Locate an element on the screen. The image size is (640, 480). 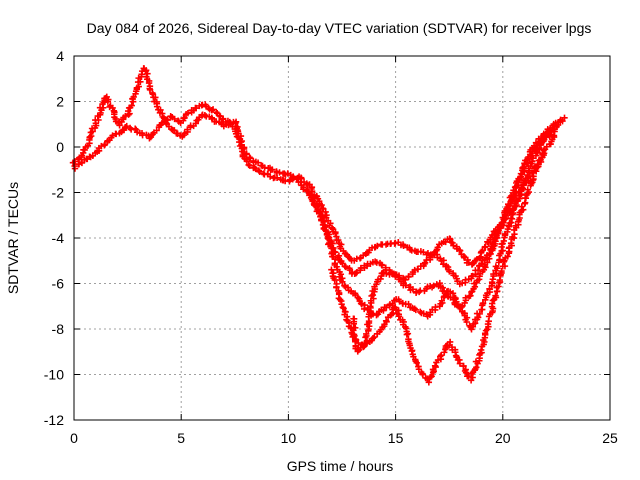
x-tick-labels: 0 5 10 15 20 25 is located at coordinates (344, 438).